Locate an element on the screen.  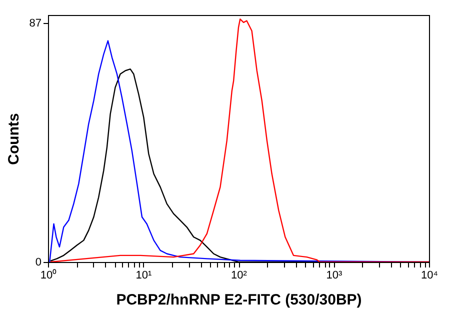
x-tick-label: 10⁰ is located at coordinates (48, 275).